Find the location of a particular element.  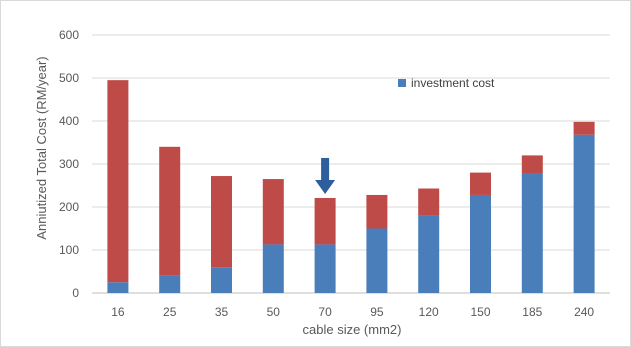

y-axis-ticks: 0 100 200 300 400 500 600 is located at coordinates (69, 164).